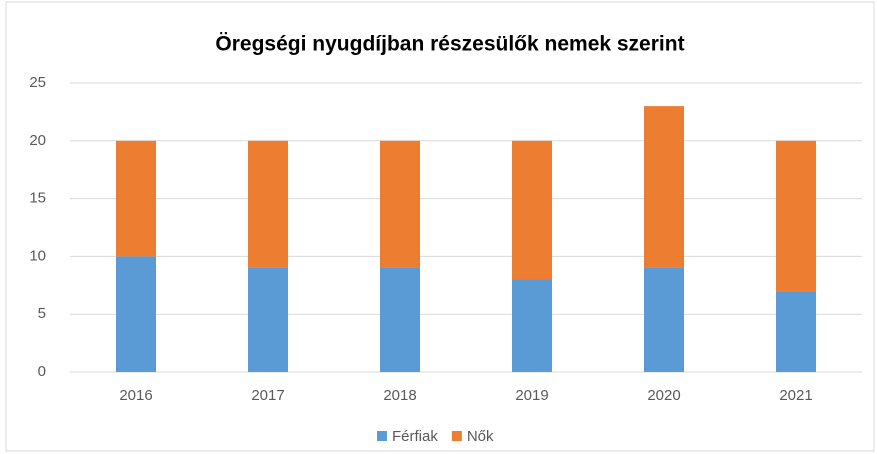 The image size is (877, 454). I want to click on x-tick-label: 2021, so click(795, 395).